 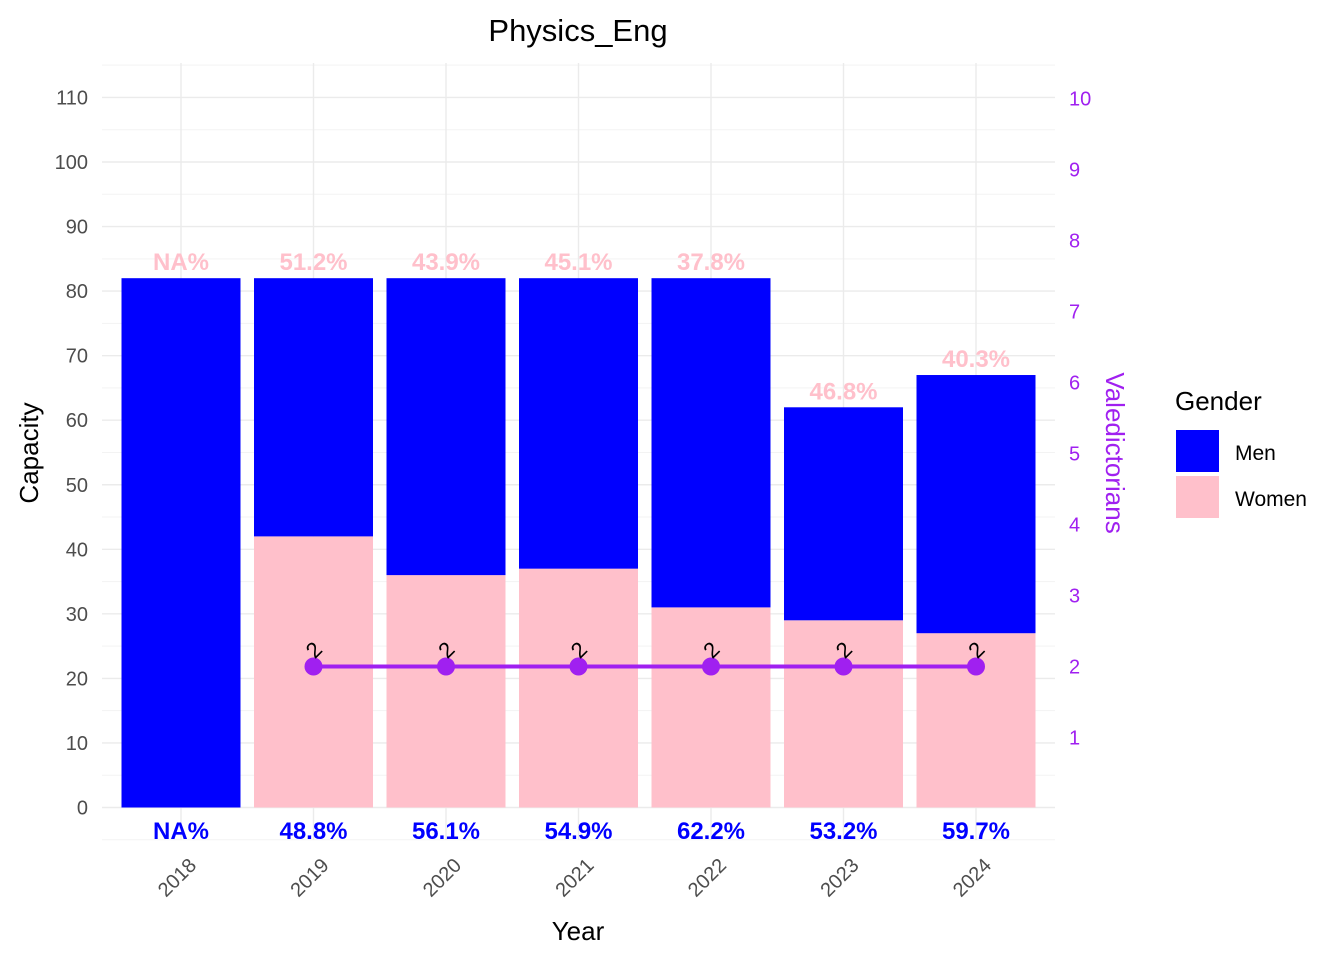 What do you see at coordinates (1271, 499) in the screenshot?
I see `legend-label-women: Women` at bounding box center [1271, 499].